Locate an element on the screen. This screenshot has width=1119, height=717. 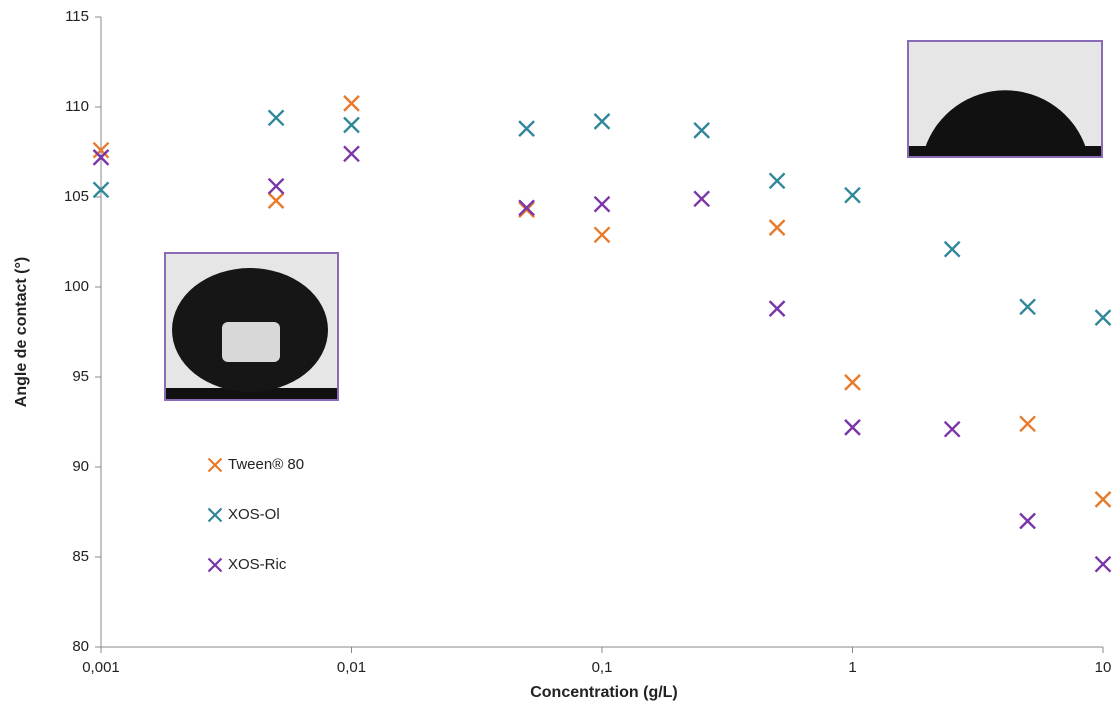
y-tick-label: 105 is located at coordinates (76, 196).